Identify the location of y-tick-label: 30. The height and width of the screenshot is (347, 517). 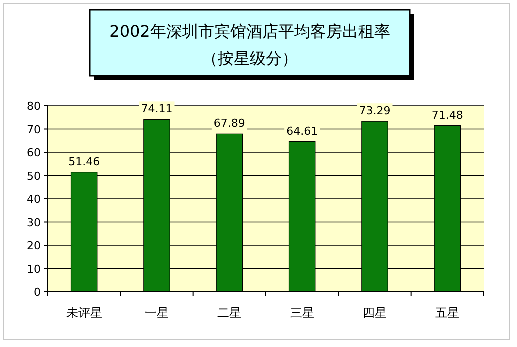
(34, 223).